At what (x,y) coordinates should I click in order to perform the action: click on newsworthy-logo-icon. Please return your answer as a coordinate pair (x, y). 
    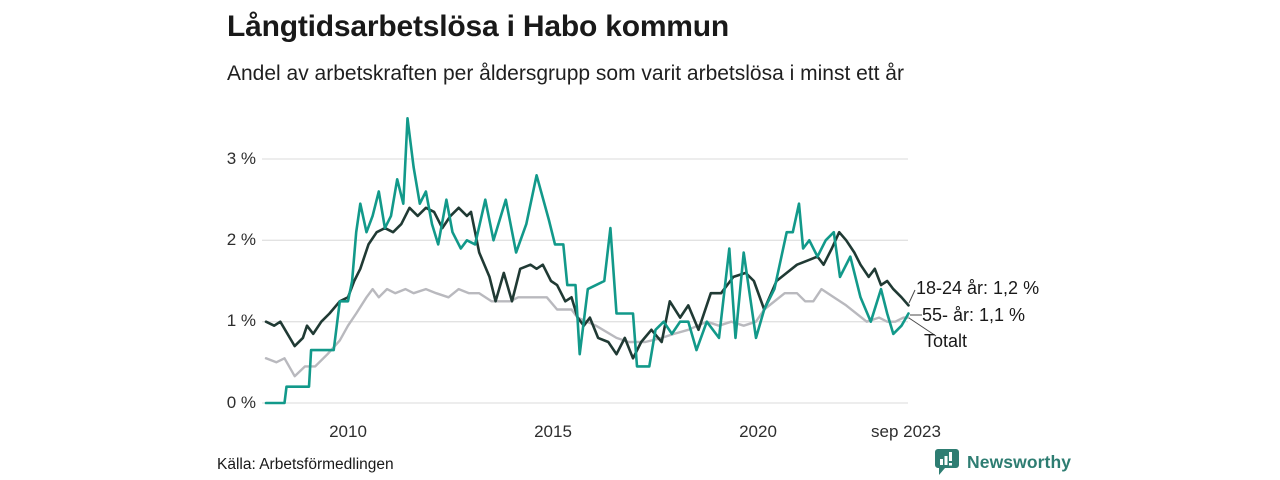
    Looking at the image, I should click on (947, 462).